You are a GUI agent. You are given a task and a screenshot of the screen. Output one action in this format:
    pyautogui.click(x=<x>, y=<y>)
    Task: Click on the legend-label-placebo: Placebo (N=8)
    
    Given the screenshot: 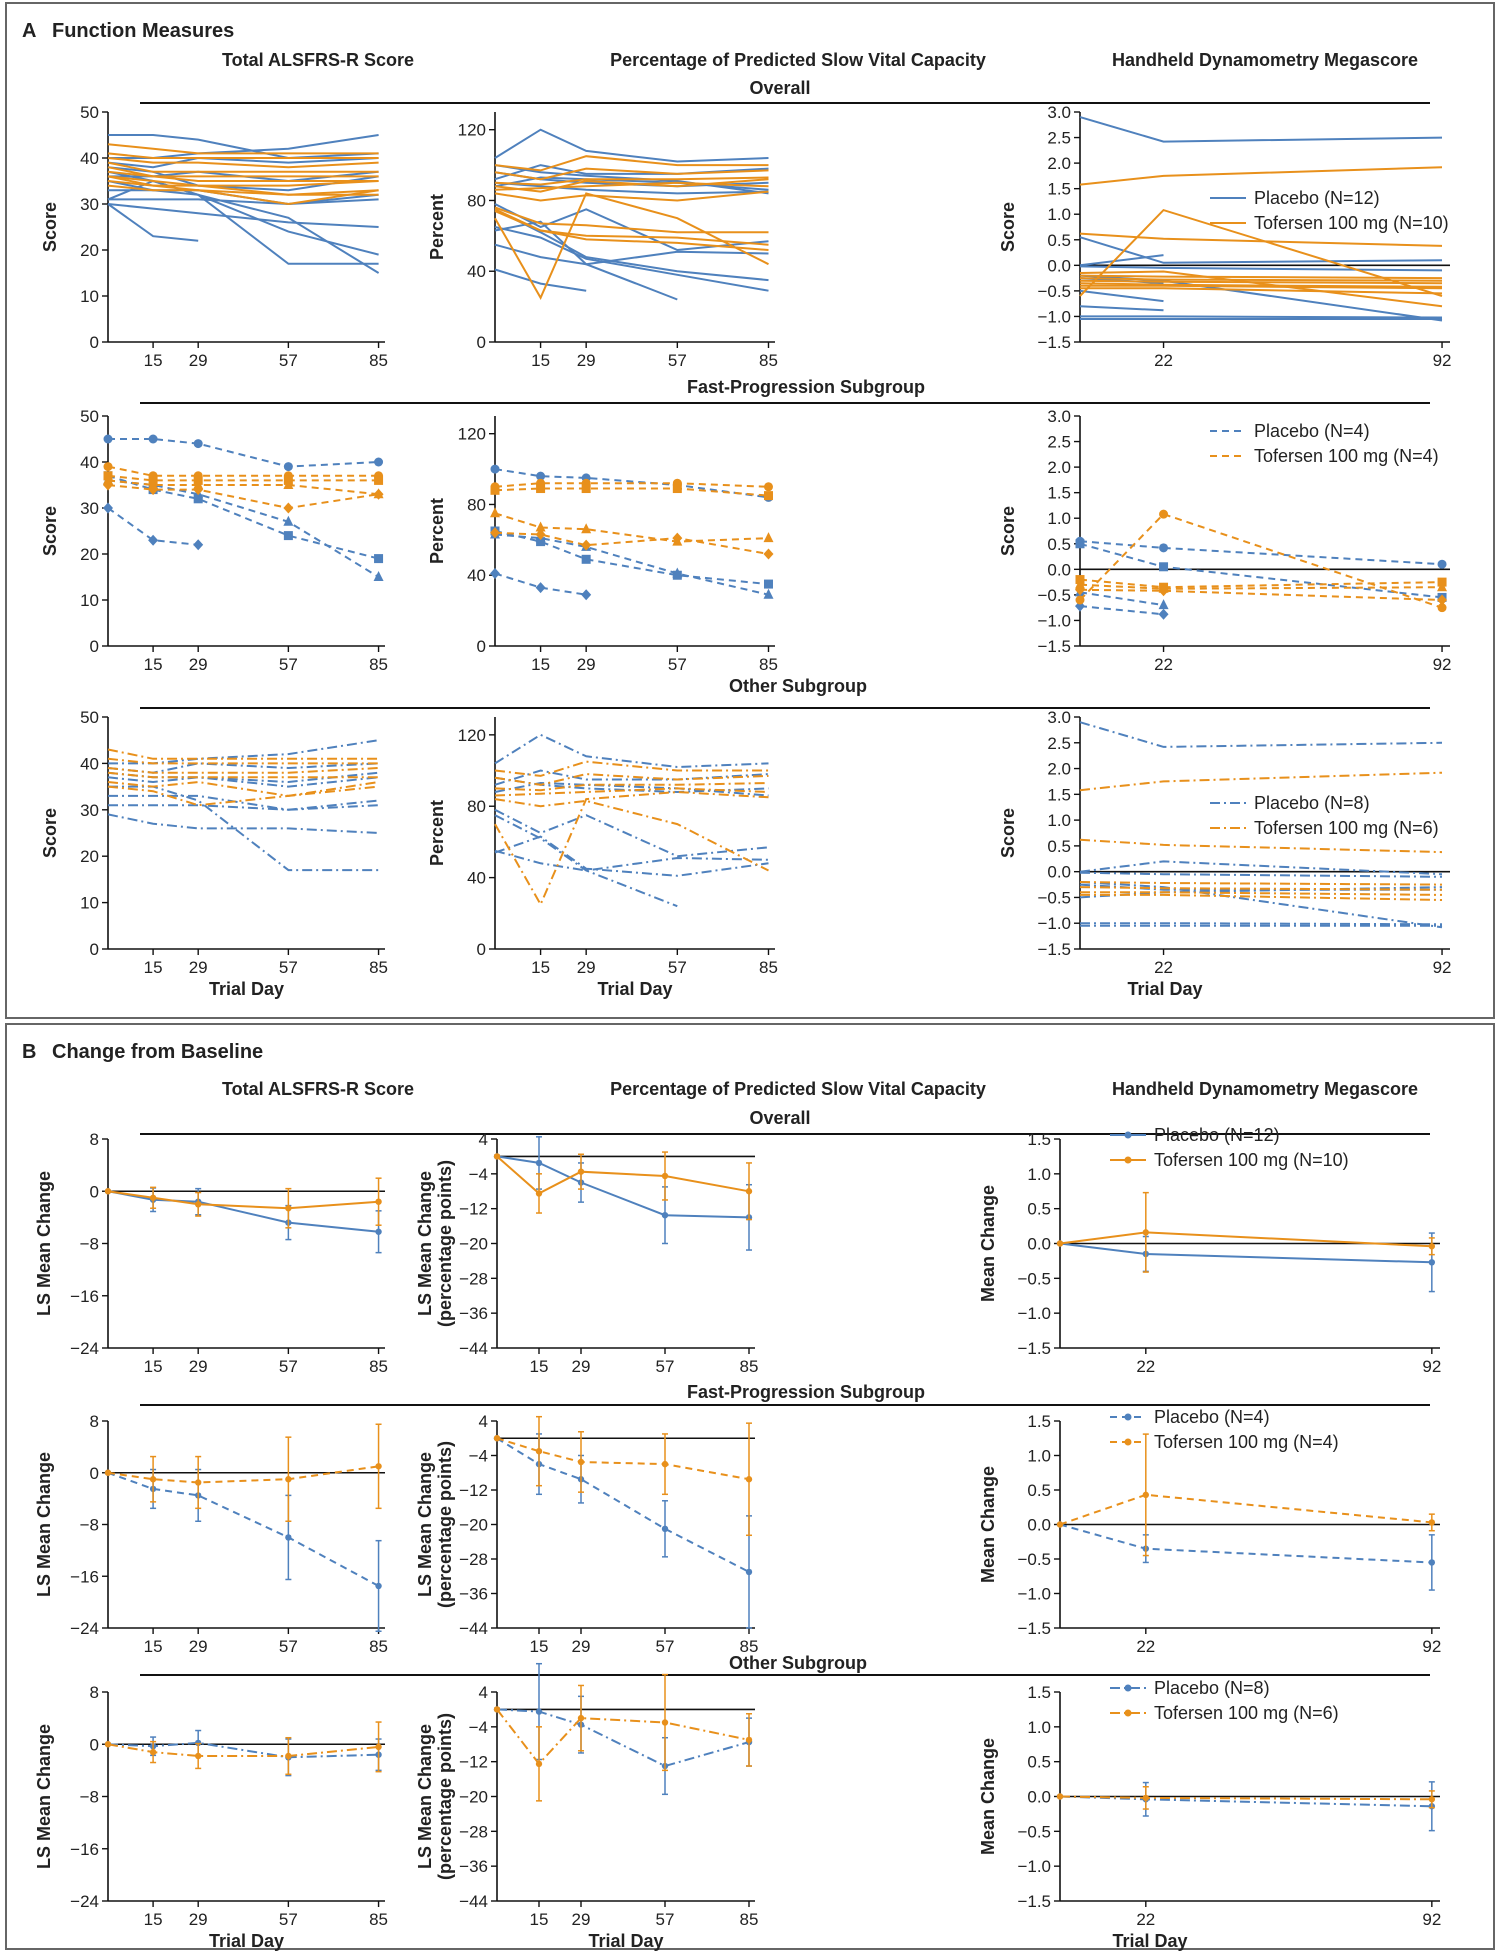 What is the action you would take?
    pyautogui.click(x=1312, y=803)
    